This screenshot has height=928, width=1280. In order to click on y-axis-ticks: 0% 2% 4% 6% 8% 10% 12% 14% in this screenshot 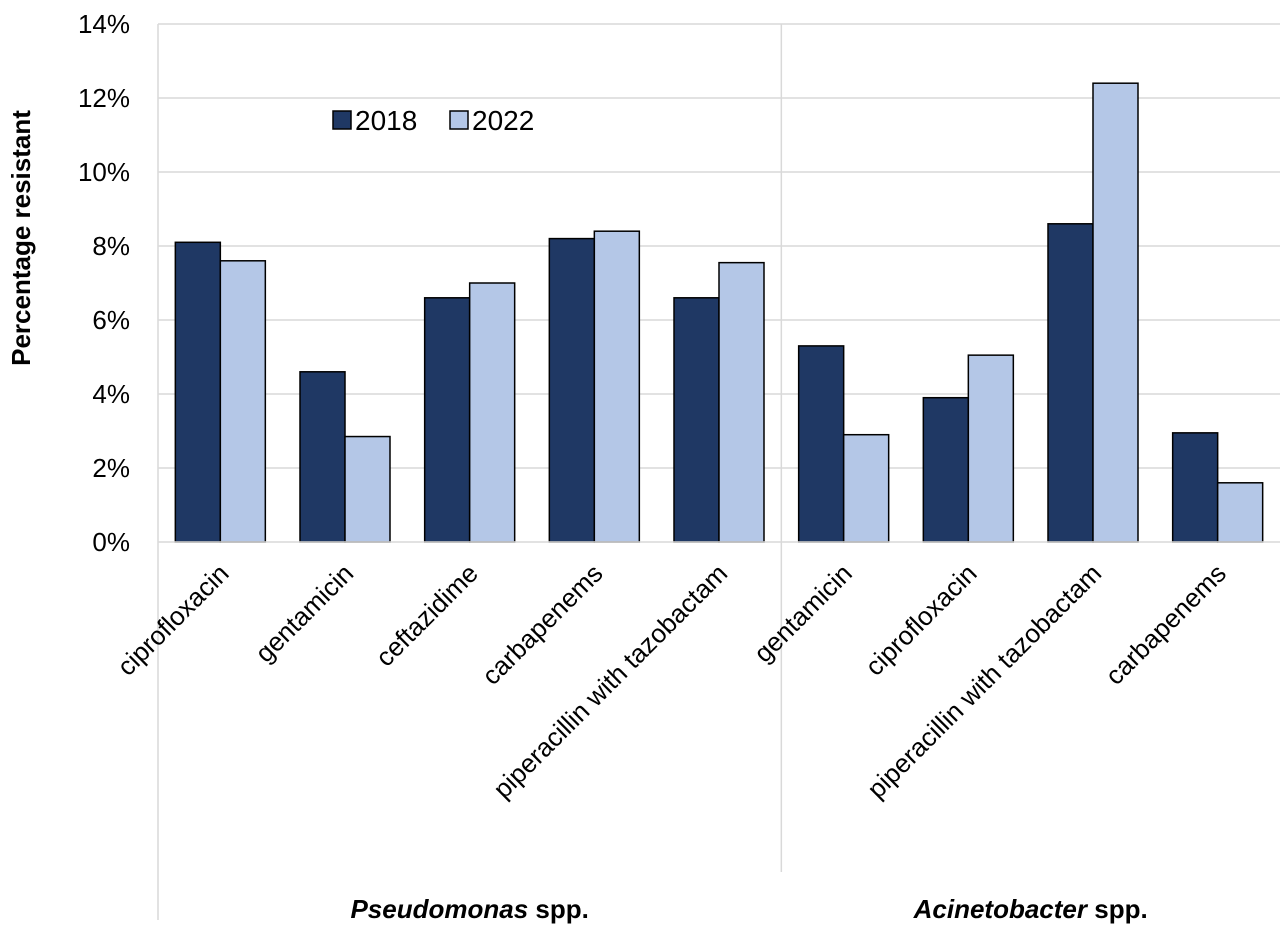, I will do `click(104, 283)`.